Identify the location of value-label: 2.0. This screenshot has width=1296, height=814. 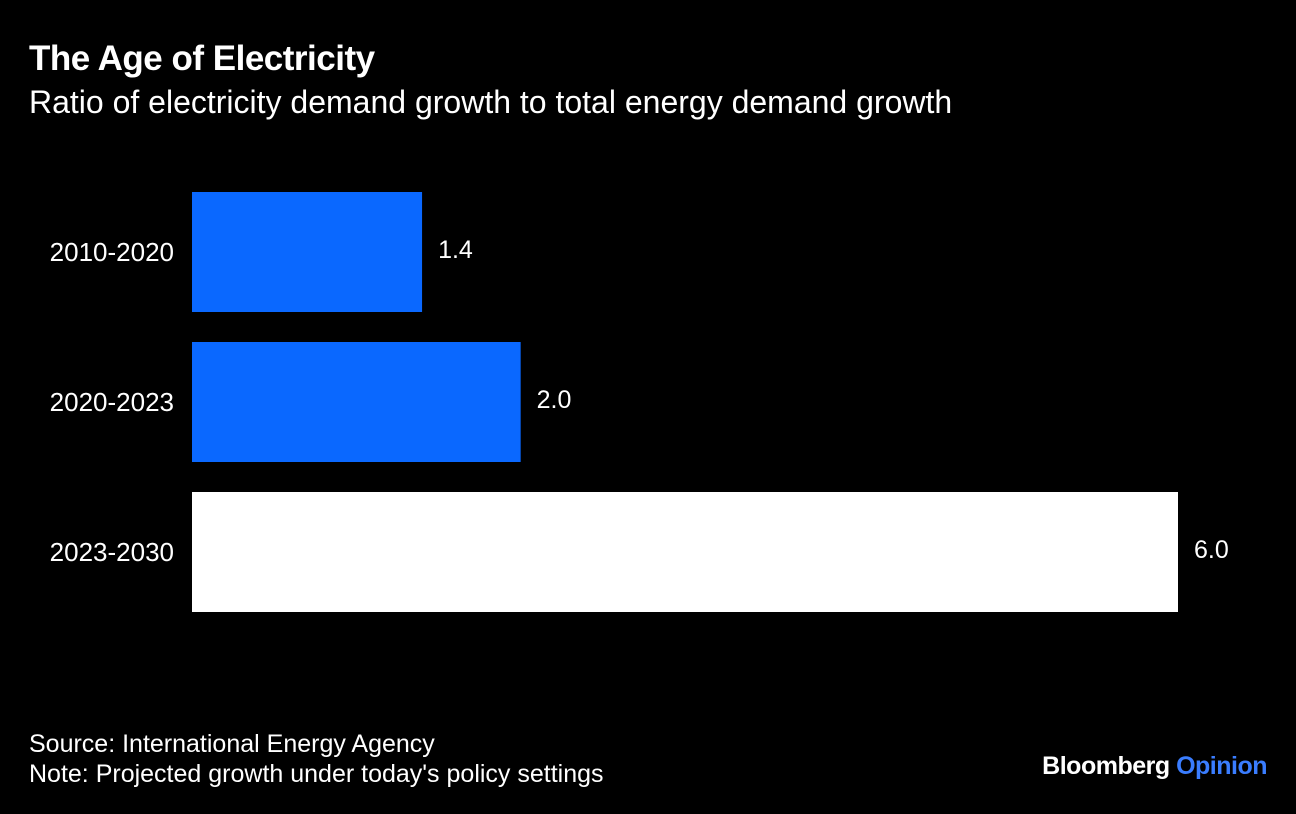
(554, 400).